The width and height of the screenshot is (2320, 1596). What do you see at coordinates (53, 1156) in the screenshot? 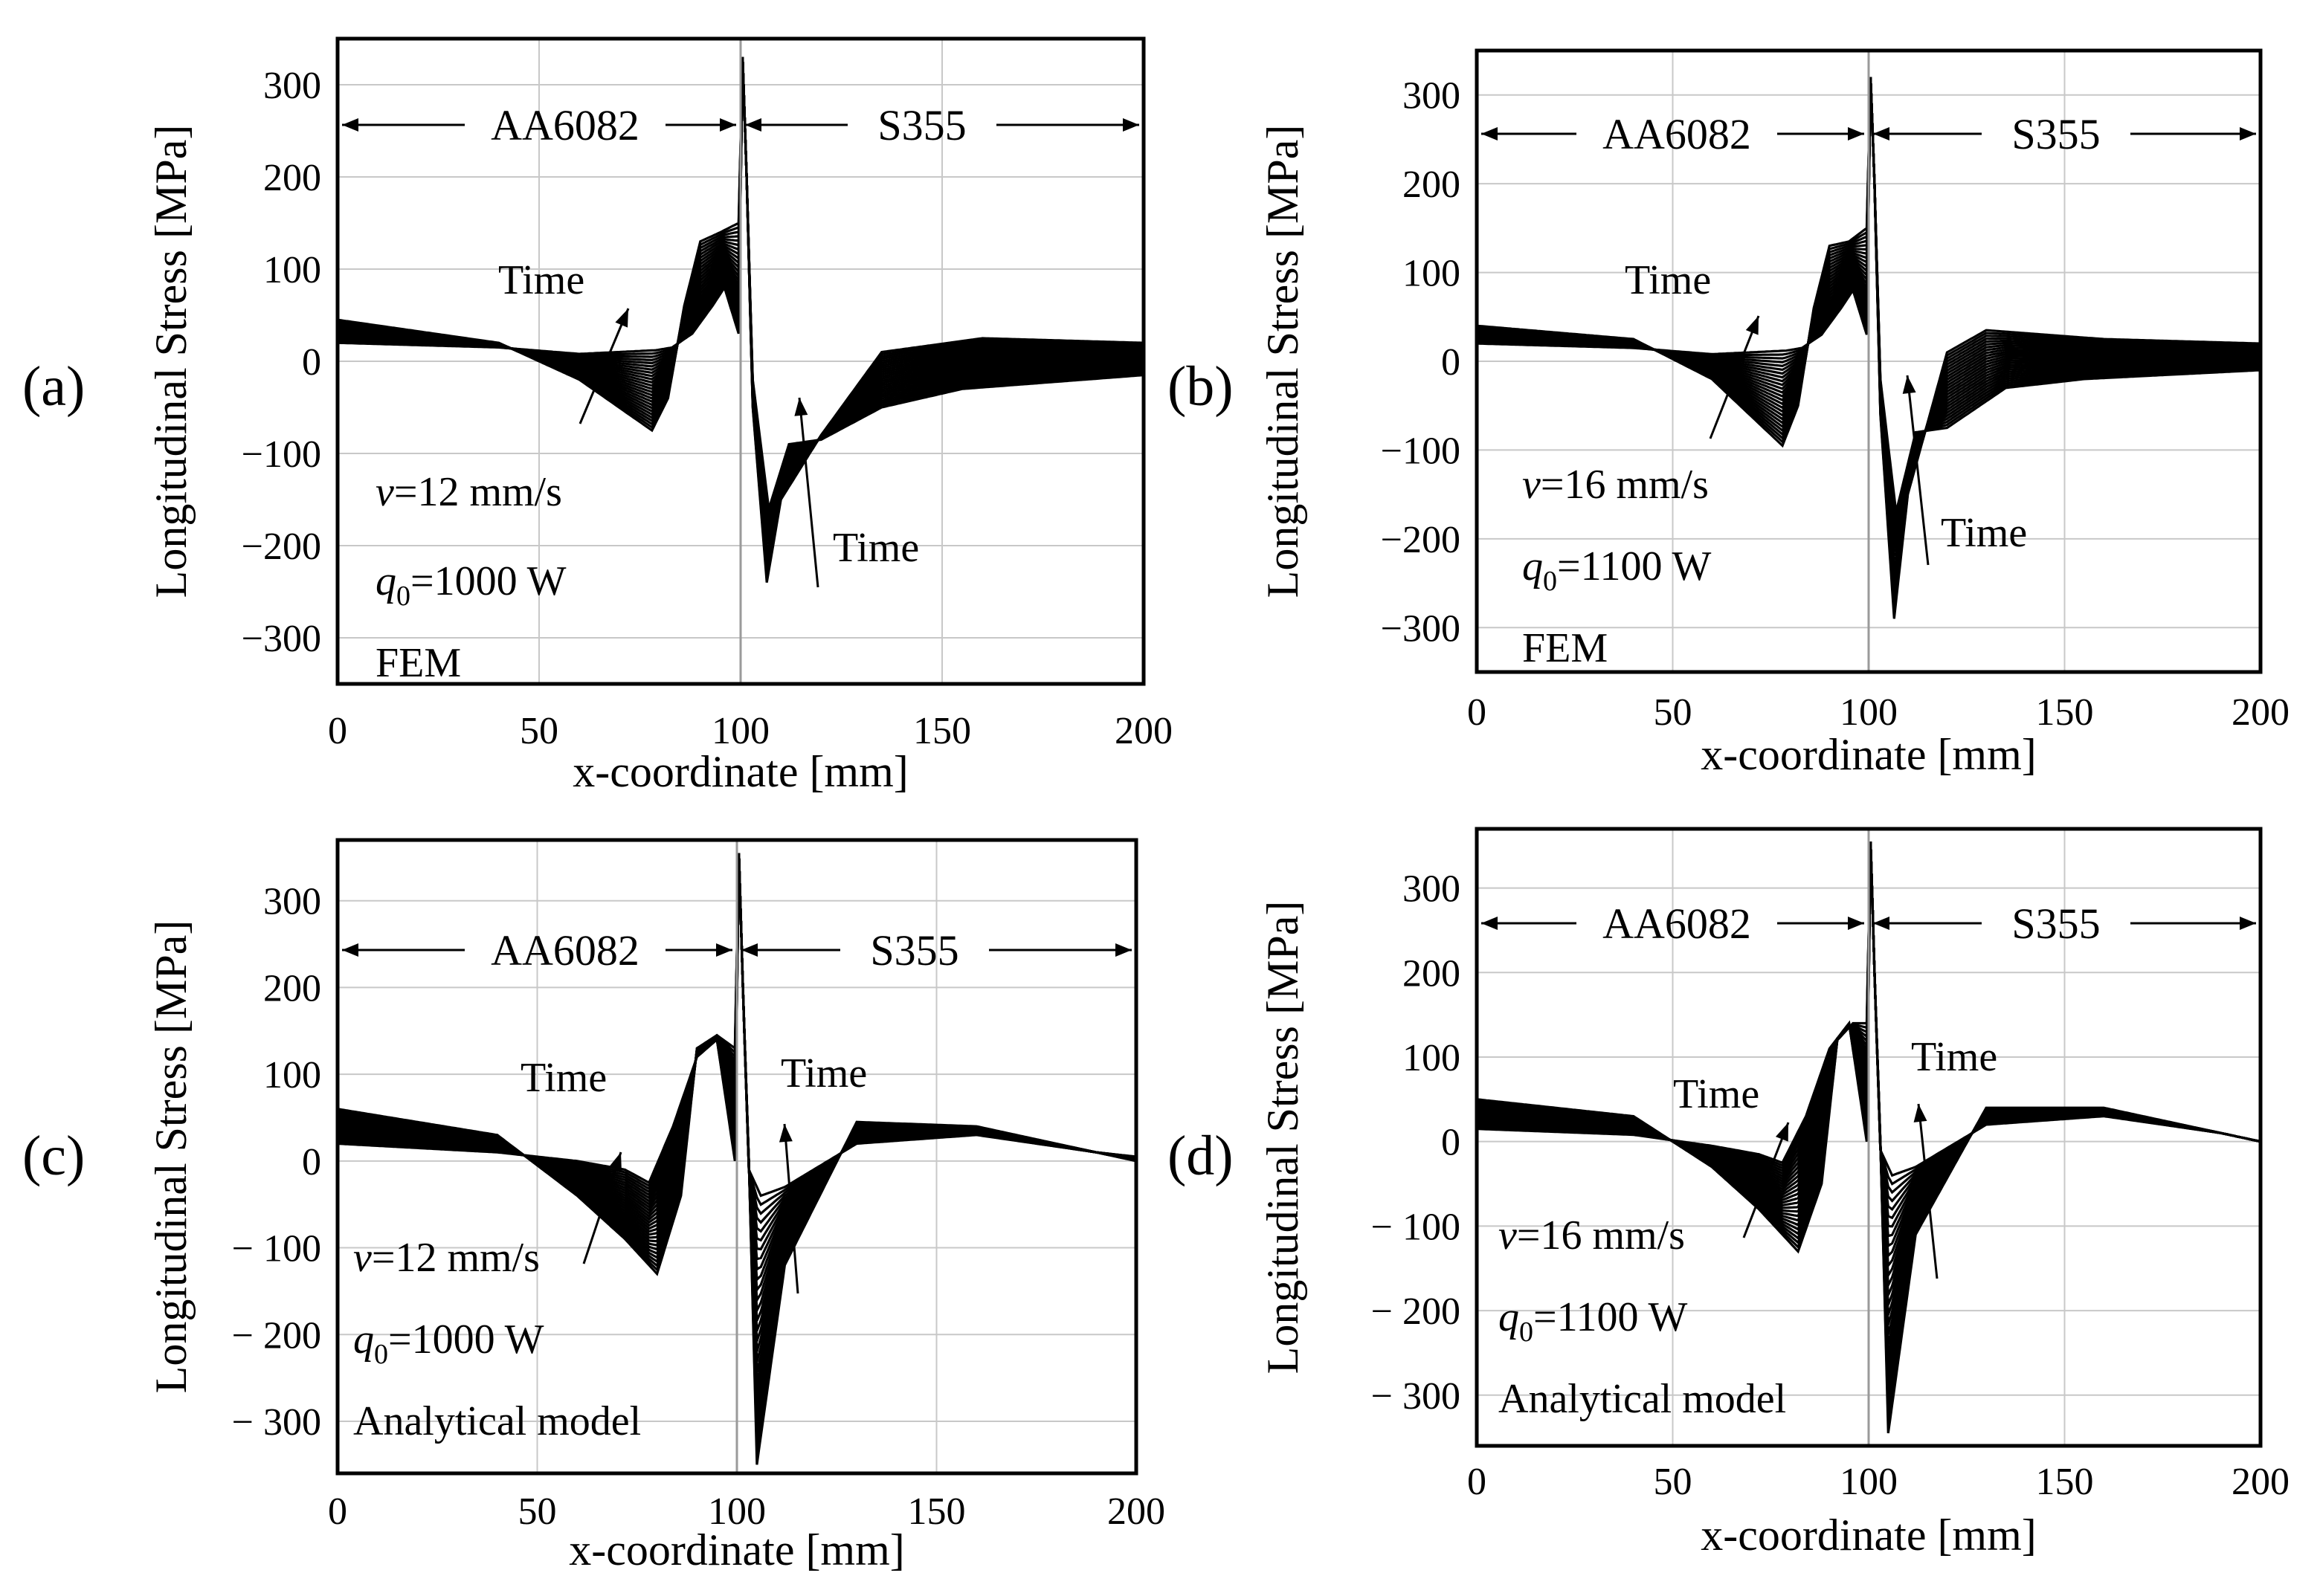
I see `panel-label: (c)` at bounding box center [53, 1156].